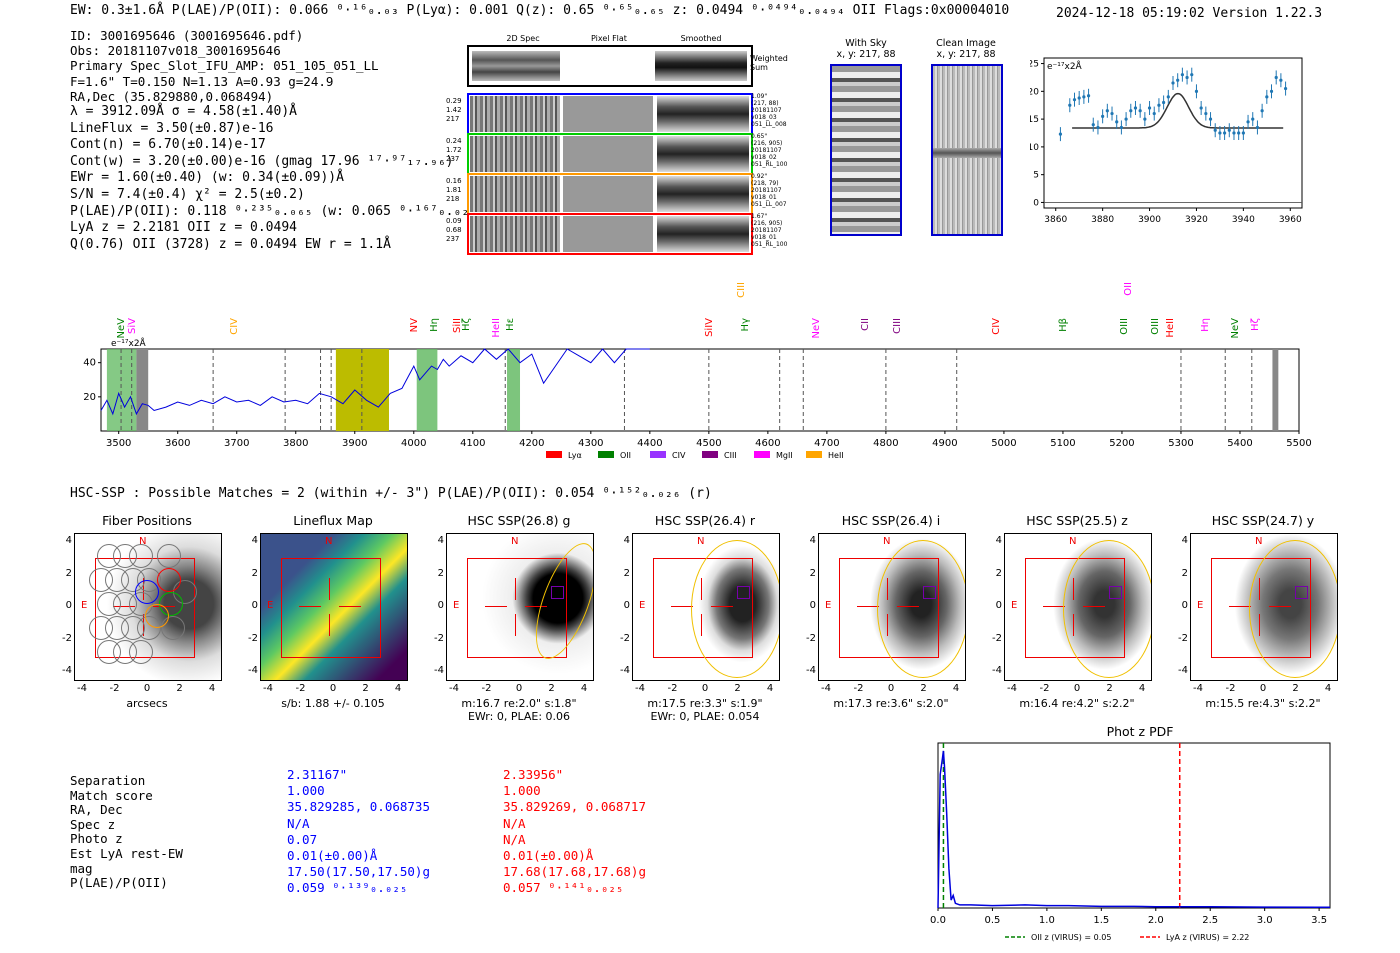 This screenshot has height=953, width=1400. I want to click on spec2d-stat: 1.72, so click(454, 150).